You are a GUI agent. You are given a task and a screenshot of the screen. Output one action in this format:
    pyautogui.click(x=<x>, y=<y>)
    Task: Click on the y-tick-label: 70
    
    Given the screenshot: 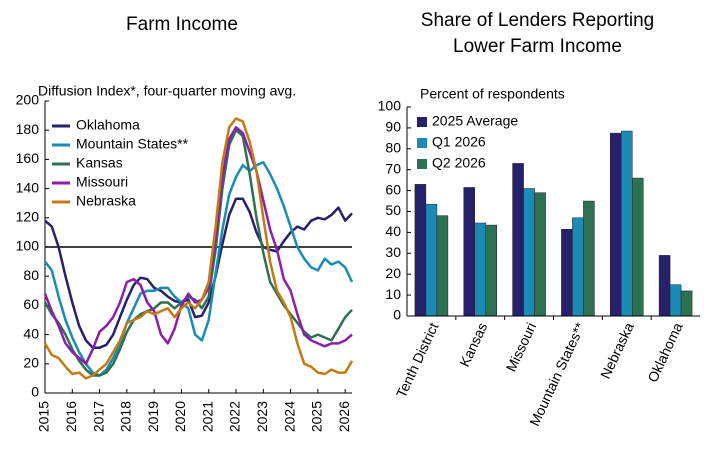 What is the action you would take?
    pyautogui.click(x=393, y=168)
    